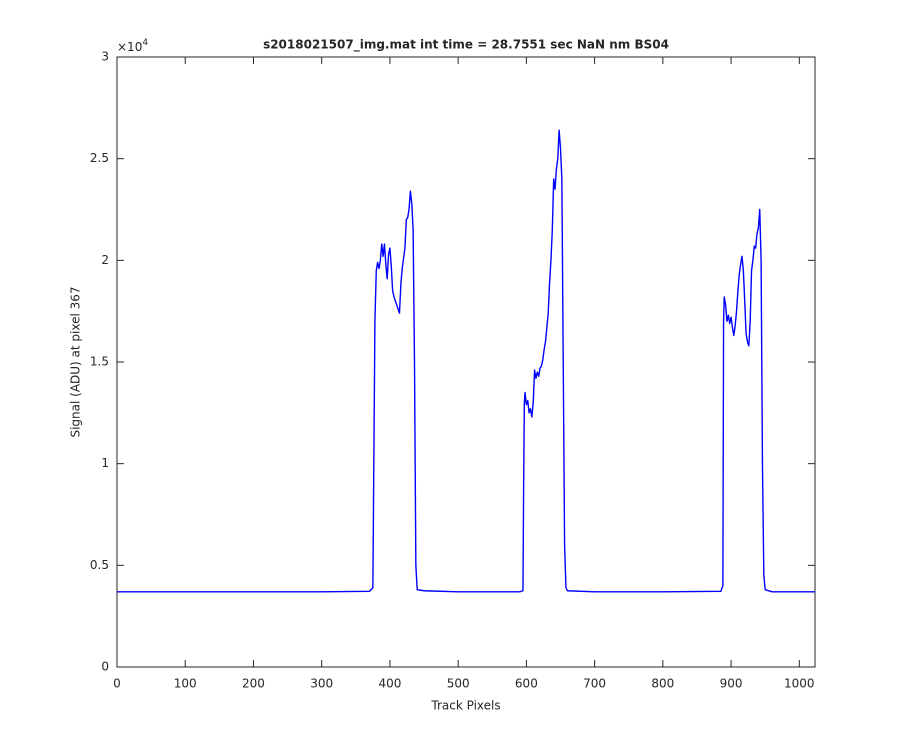 The image size is (900, 750). What do you see at coordinates (145, 43) in the screenshot?
I see `y-multiplier-exponent: 4` at bounding box center [145, 43].